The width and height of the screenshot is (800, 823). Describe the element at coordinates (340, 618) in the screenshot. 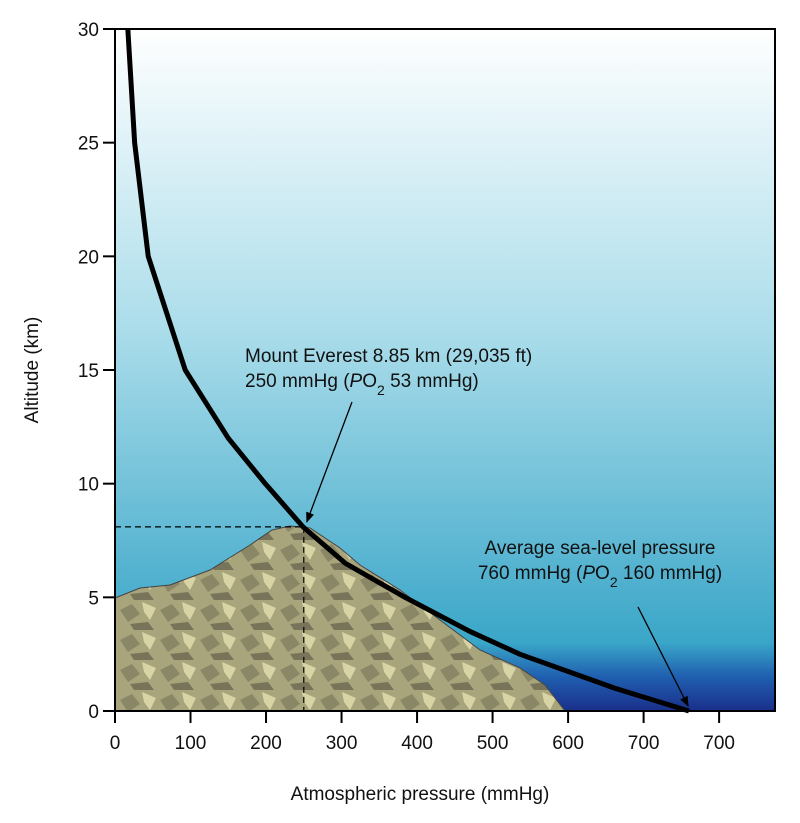

I see `mountain` at that location.